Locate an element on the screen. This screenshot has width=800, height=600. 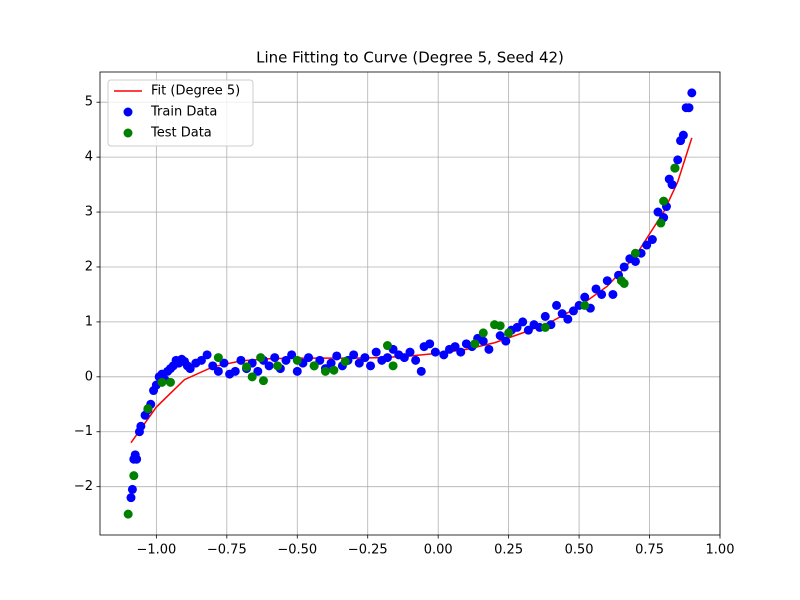
x-tick-label: 0.75 is located at coordinates (649, 550).